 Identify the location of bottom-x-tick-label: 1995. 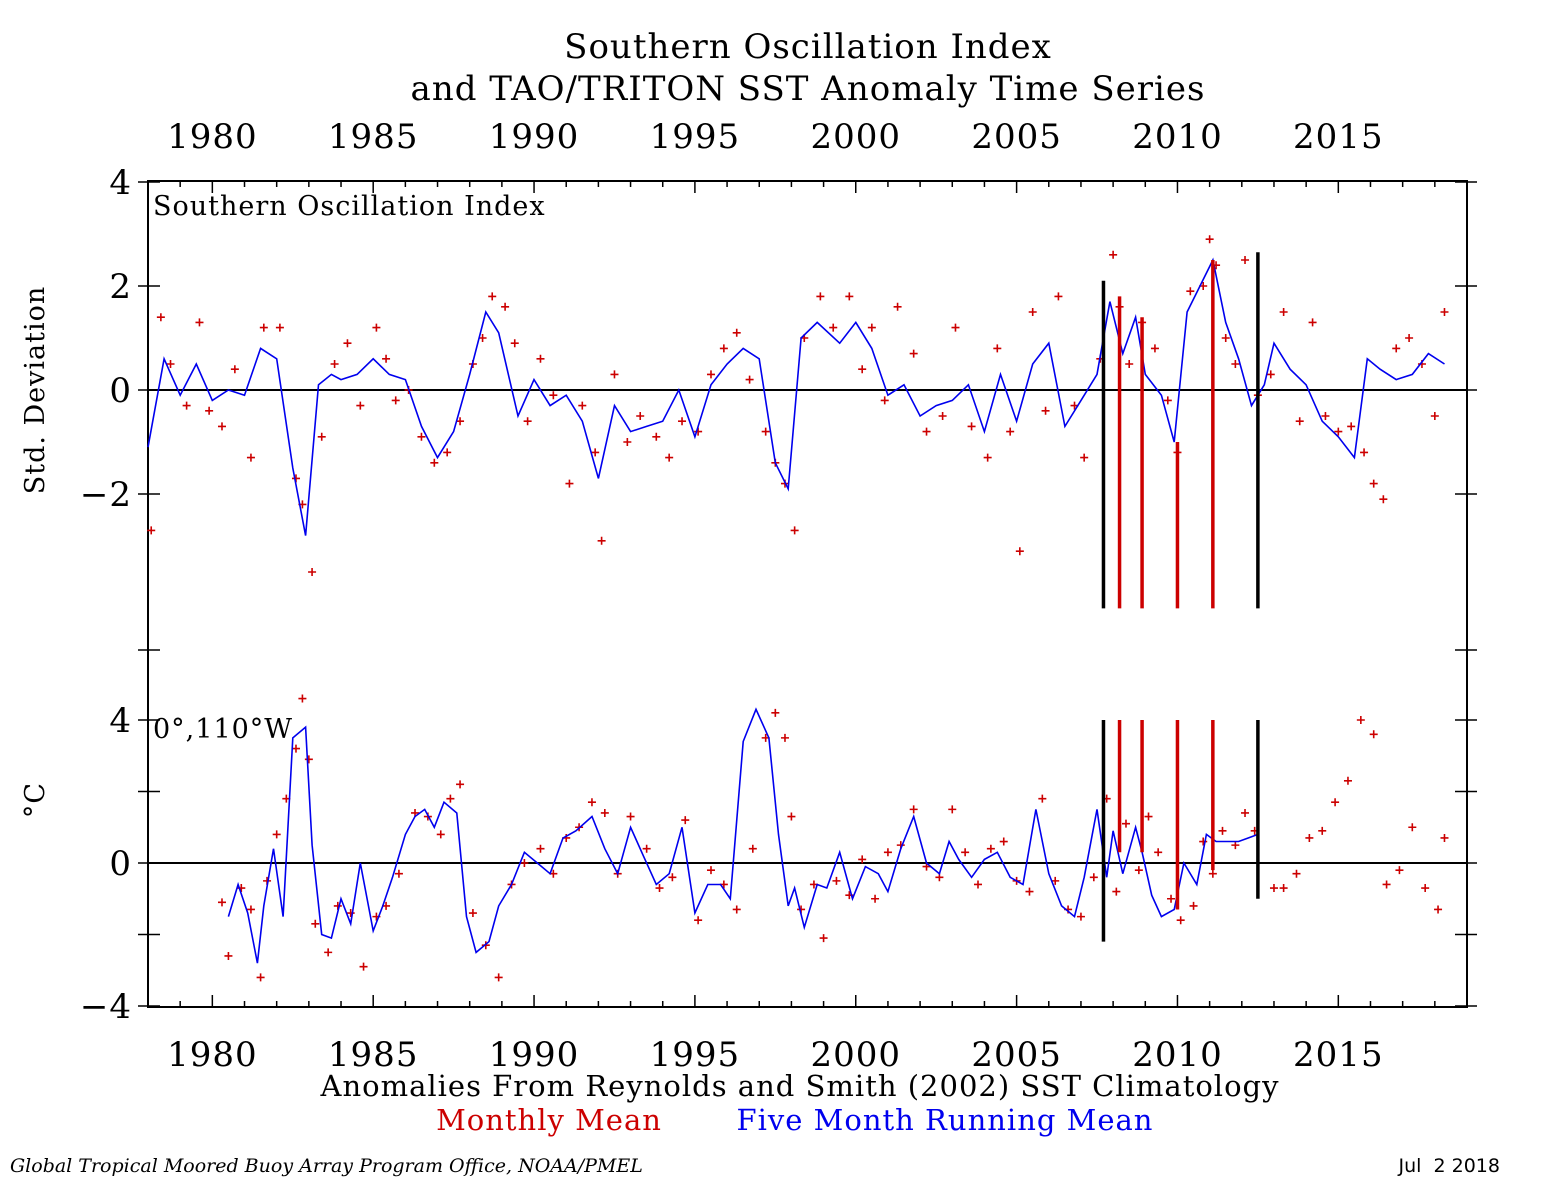
(695, 1055).